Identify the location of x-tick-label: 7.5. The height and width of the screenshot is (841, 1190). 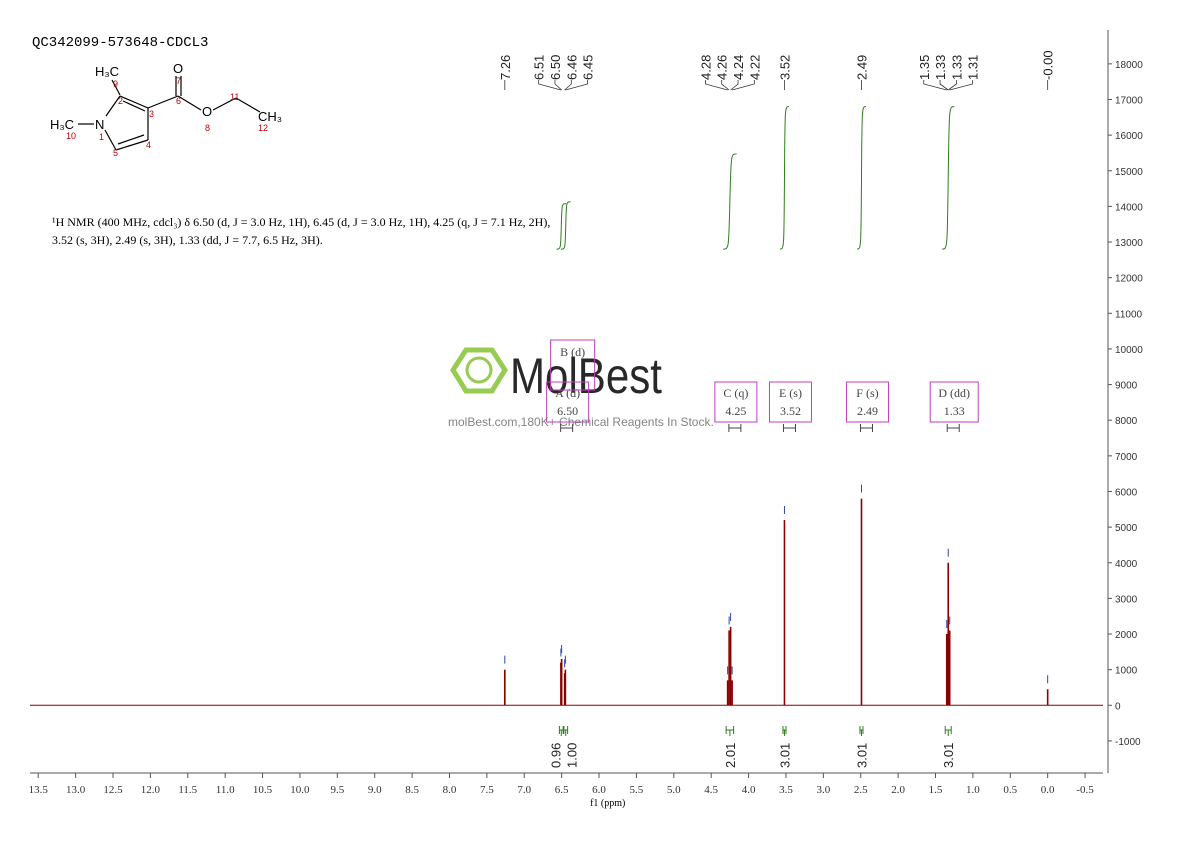
(487, 790).